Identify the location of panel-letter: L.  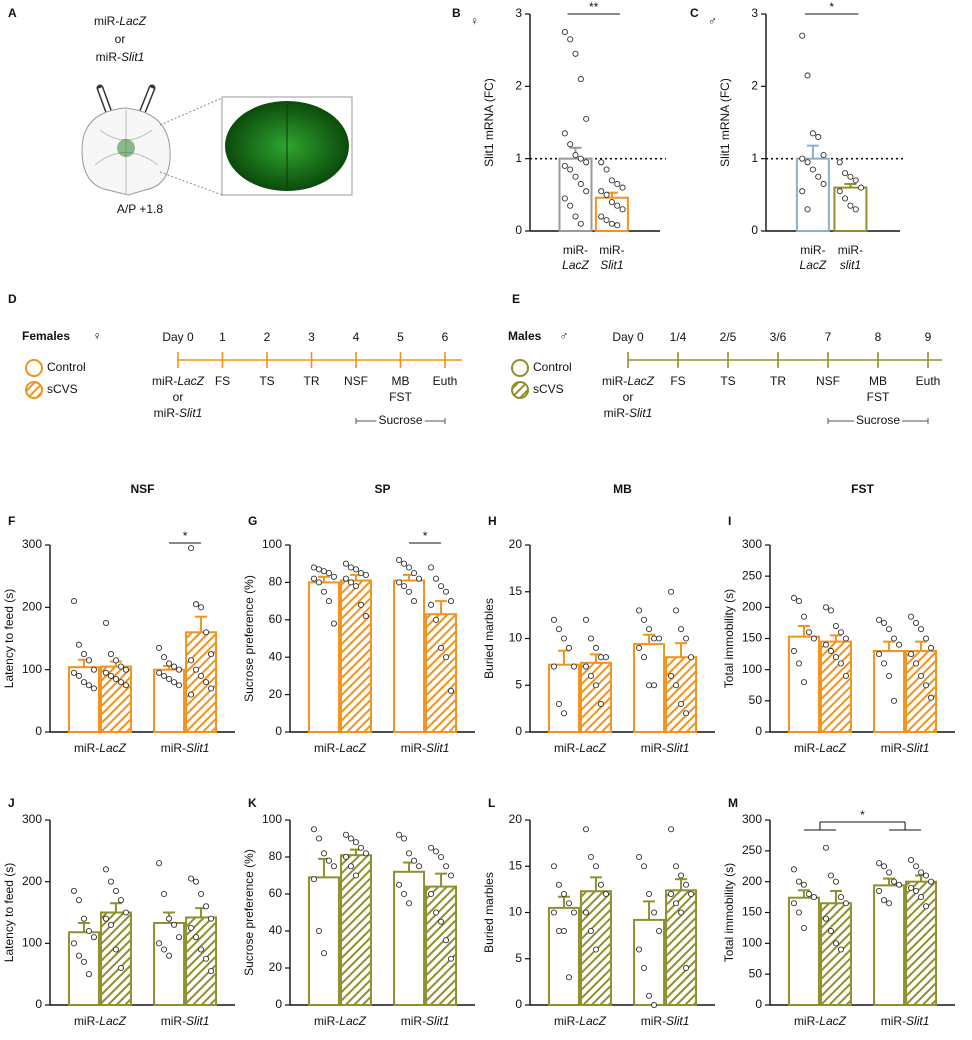
(491, 803).